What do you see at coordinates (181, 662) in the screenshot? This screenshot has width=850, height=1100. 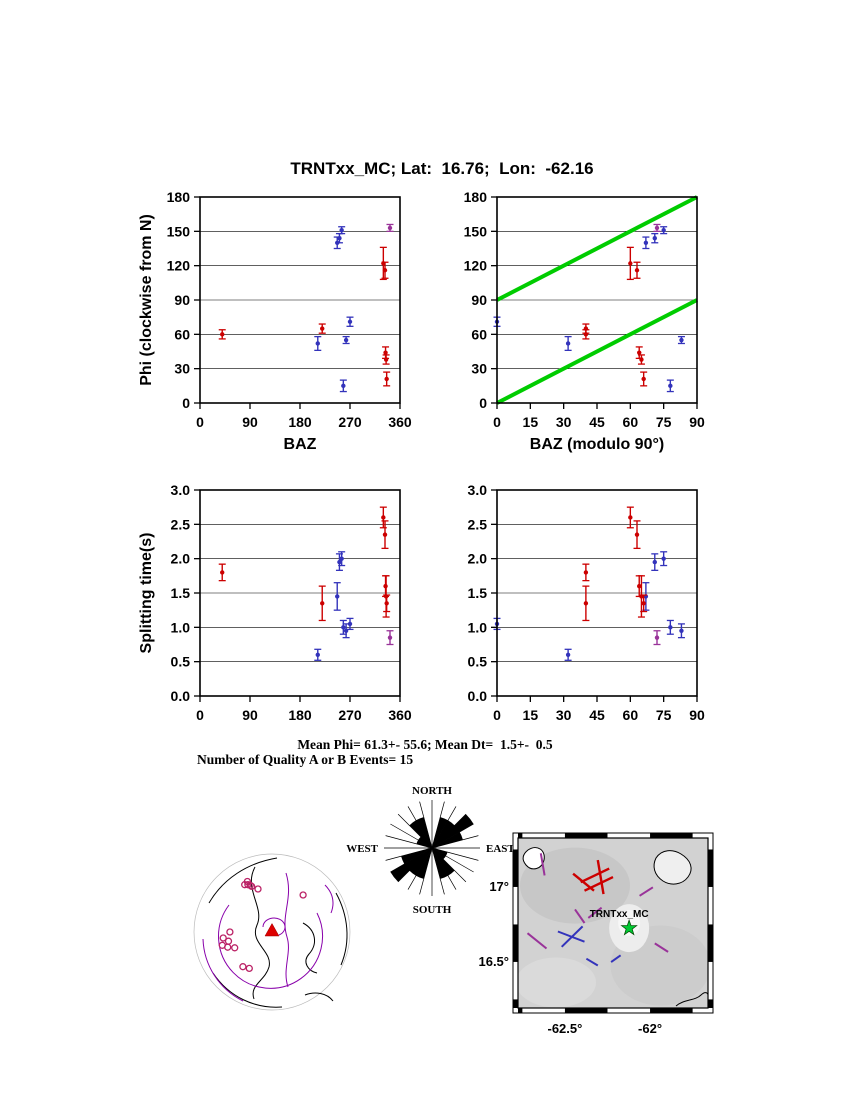 I see `y-tick-label: 0.5` at bounding box center [181, 662].